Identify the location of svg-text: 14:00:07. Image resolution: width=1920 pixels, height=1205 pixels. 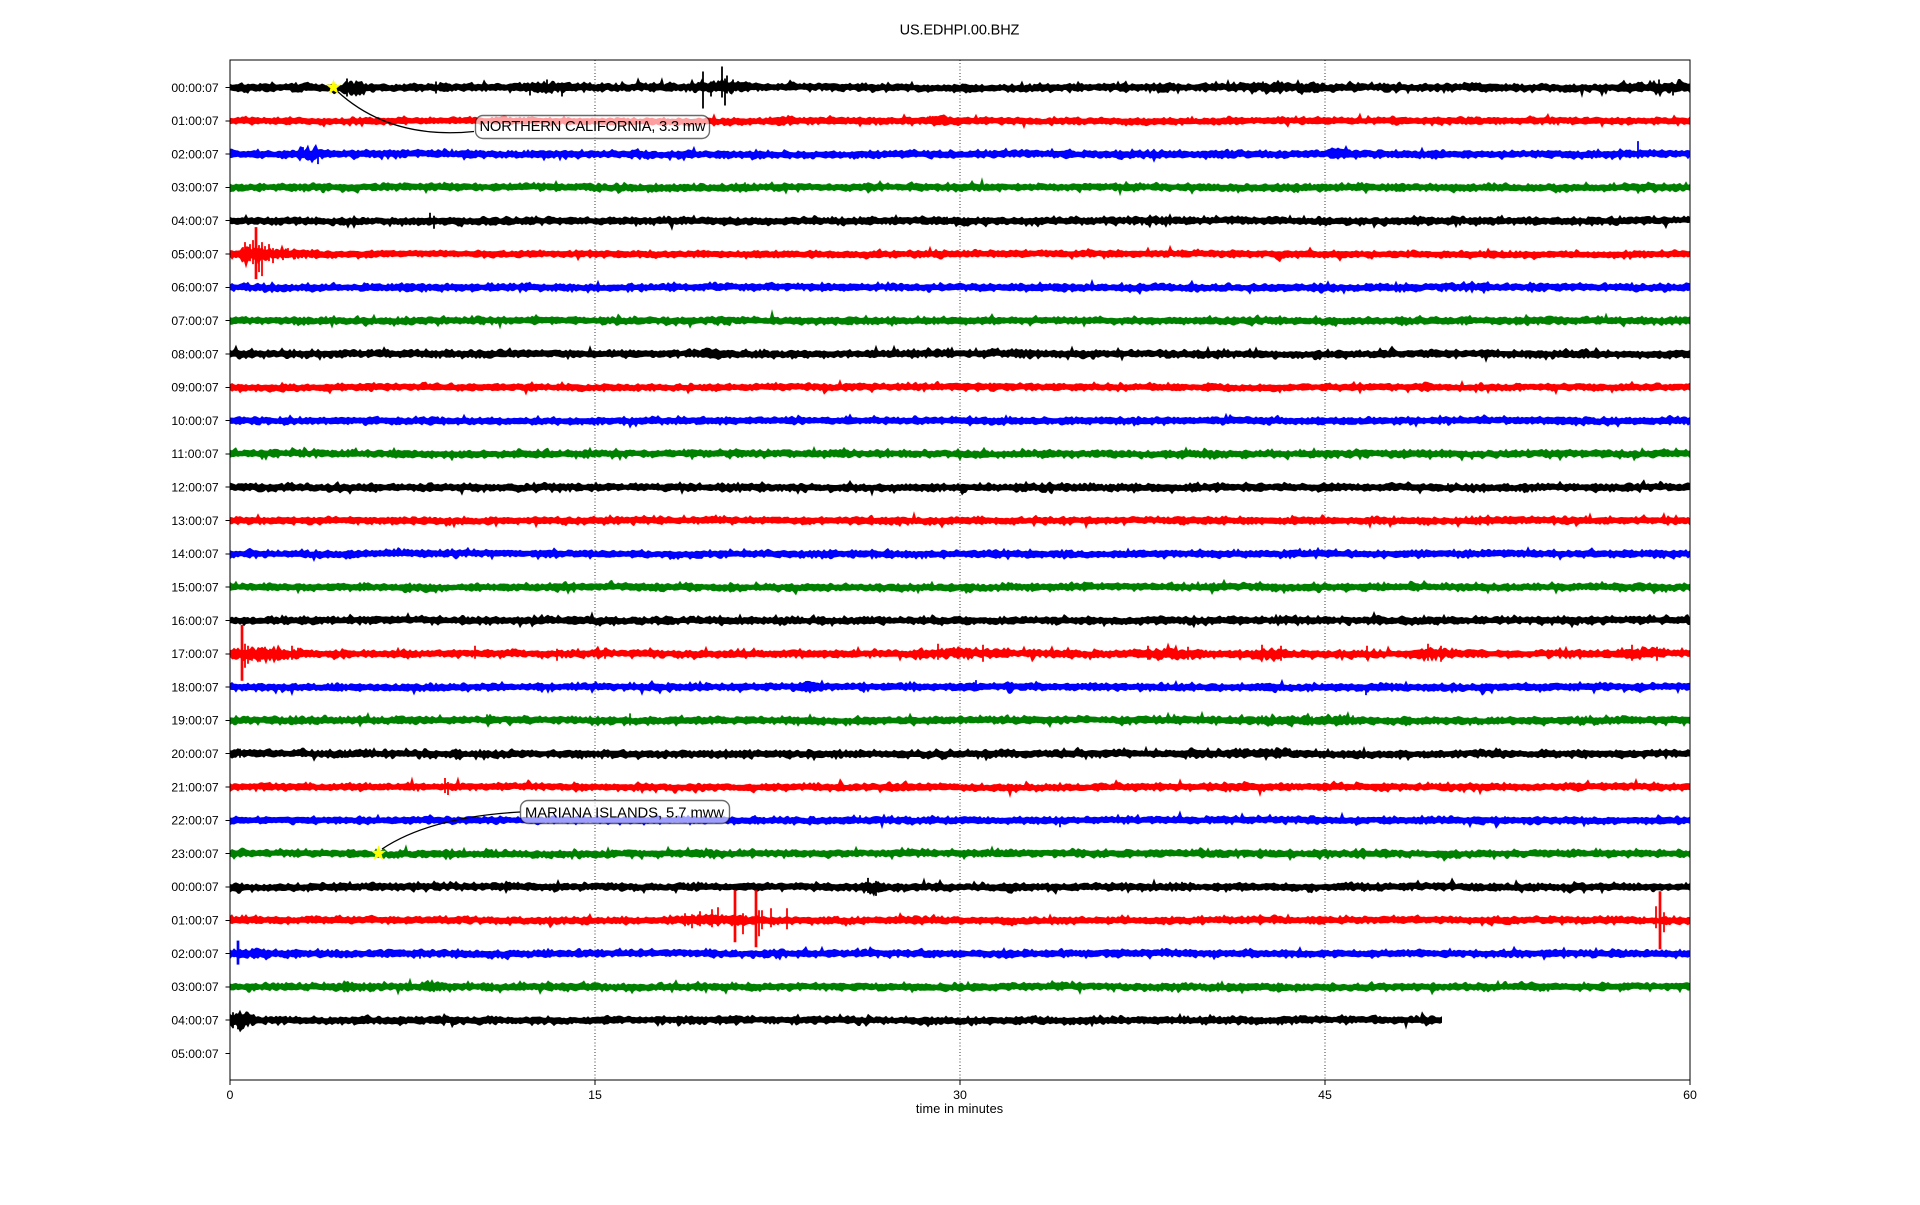
(195, 554).